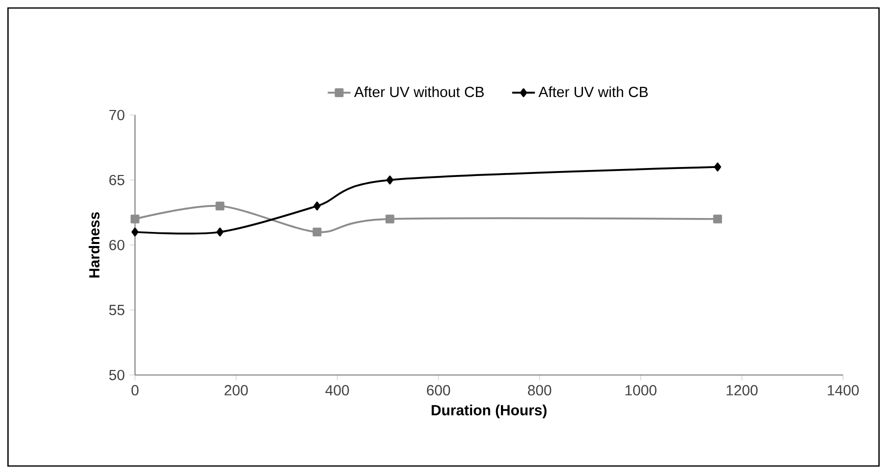 The height and width of the screenshot is (474, 887). Describe the element at coordinates (419, 92) in the screenshot. I see `legend-label: After UV without CB` at that location.